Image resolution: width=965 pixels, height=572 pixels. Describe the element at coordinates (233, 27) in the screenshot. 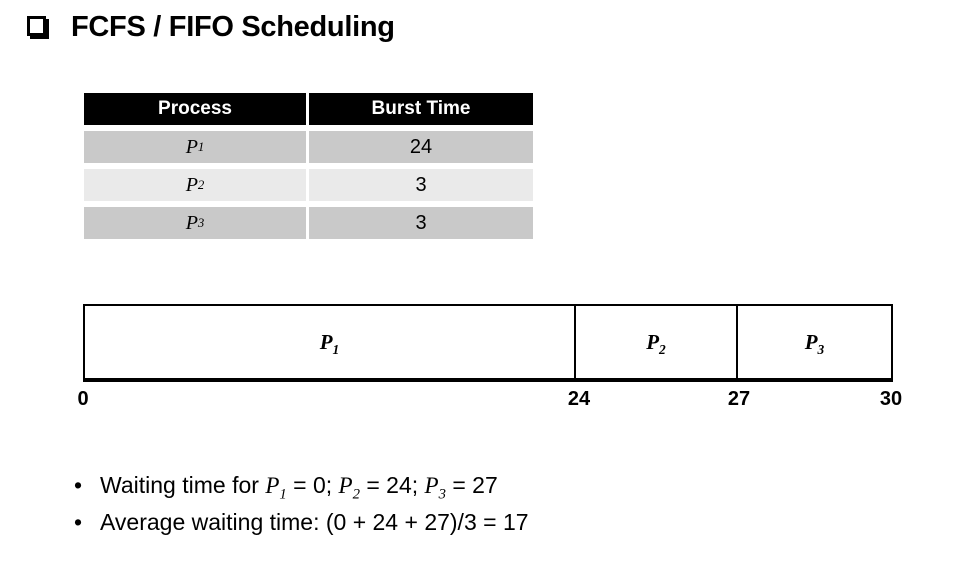

I see `page-title: FCFS / FIFO Scheduling` at that location.